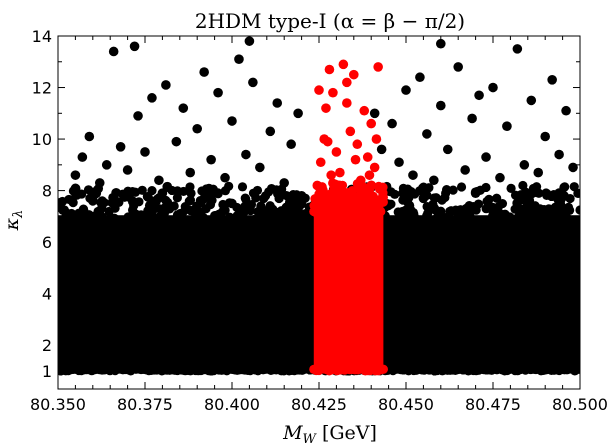 This screenshot has width=613, height=446. I want to click on y-axis-label: κλ, so click(13, 221).